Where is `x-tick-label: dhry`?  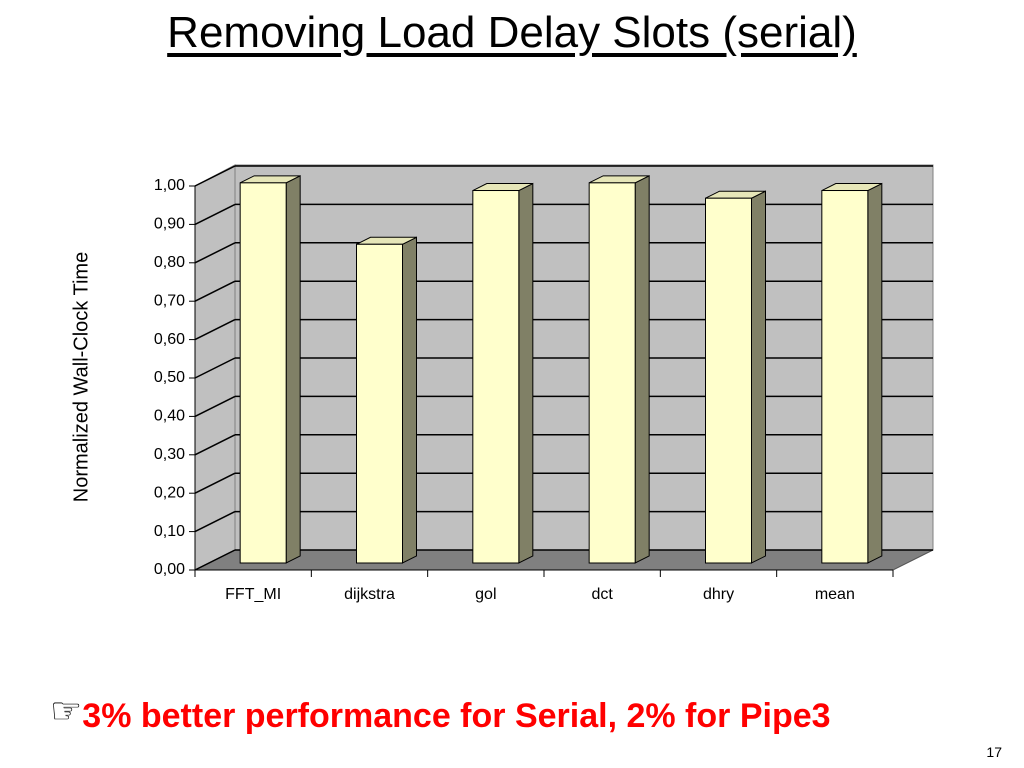
x-tick-label: dhry is located at coordinates (718, 594).